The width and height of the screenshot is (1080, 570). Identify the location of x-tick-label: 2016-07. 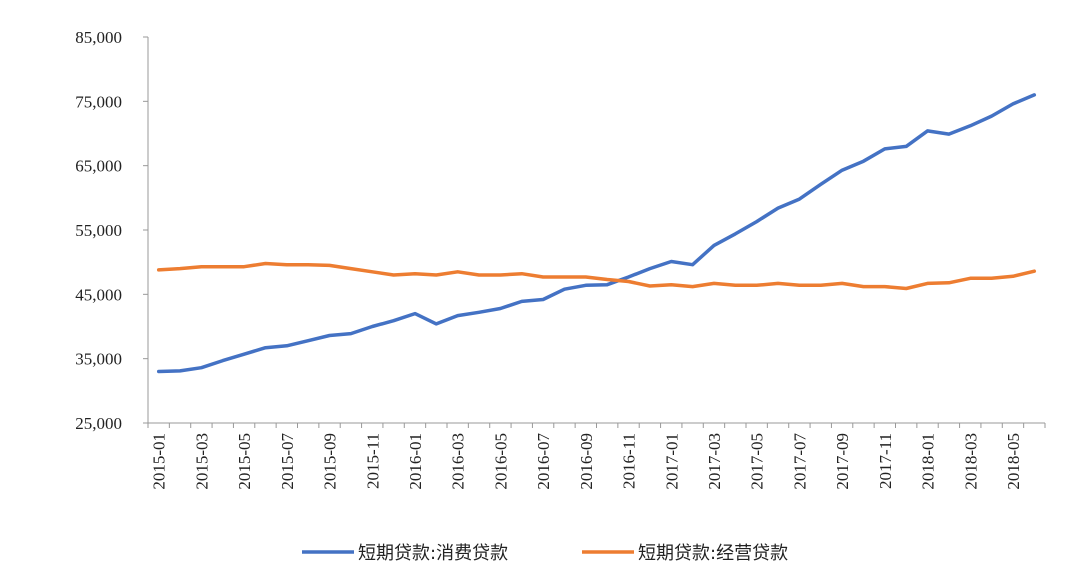
(543, 461).